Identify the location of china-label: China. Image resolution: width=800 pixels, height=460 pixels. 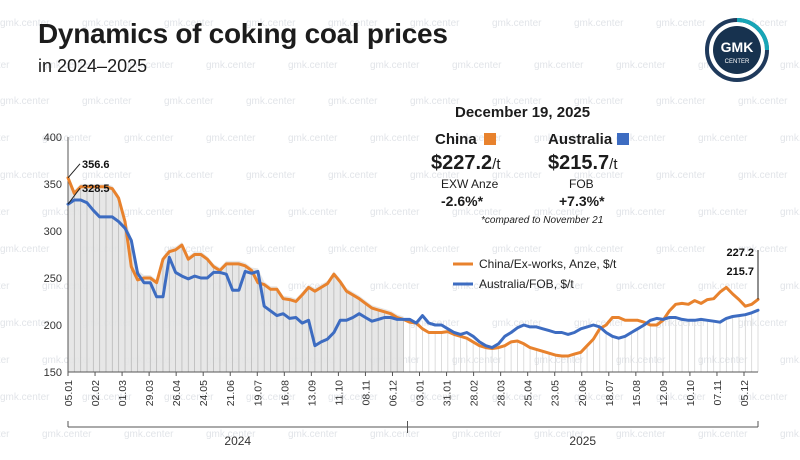
(456, 139).